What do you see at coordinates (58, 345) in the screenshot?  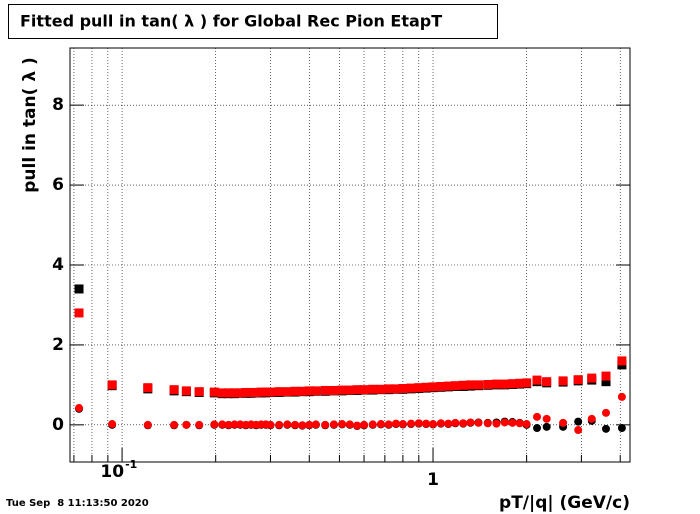 I see `y-tick-label: 2` at bounding box center [58, 345].